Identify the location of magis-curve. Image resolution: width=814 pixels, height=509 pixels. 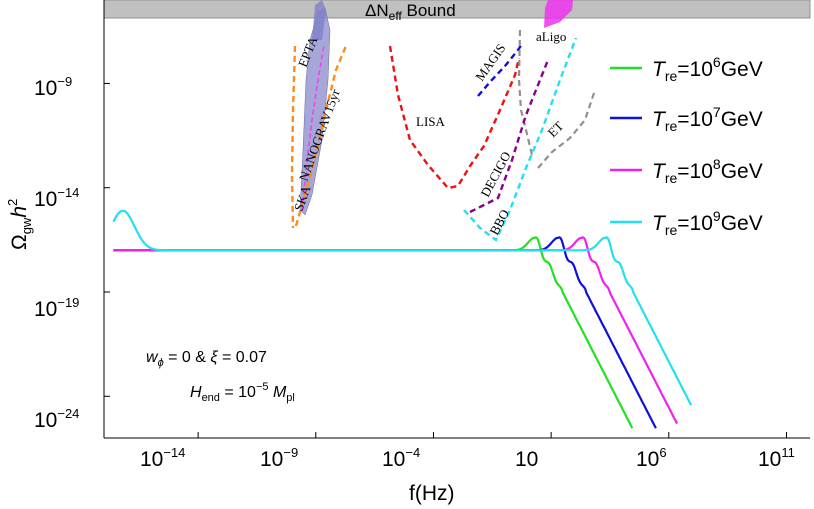
(500, 70).